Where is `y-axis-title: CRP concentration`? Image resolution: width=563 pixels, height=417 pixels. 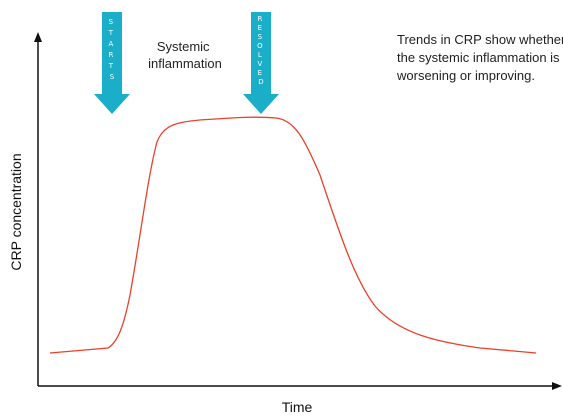
y-axis-title: CRP concentration is located at coordinates (16, 211).